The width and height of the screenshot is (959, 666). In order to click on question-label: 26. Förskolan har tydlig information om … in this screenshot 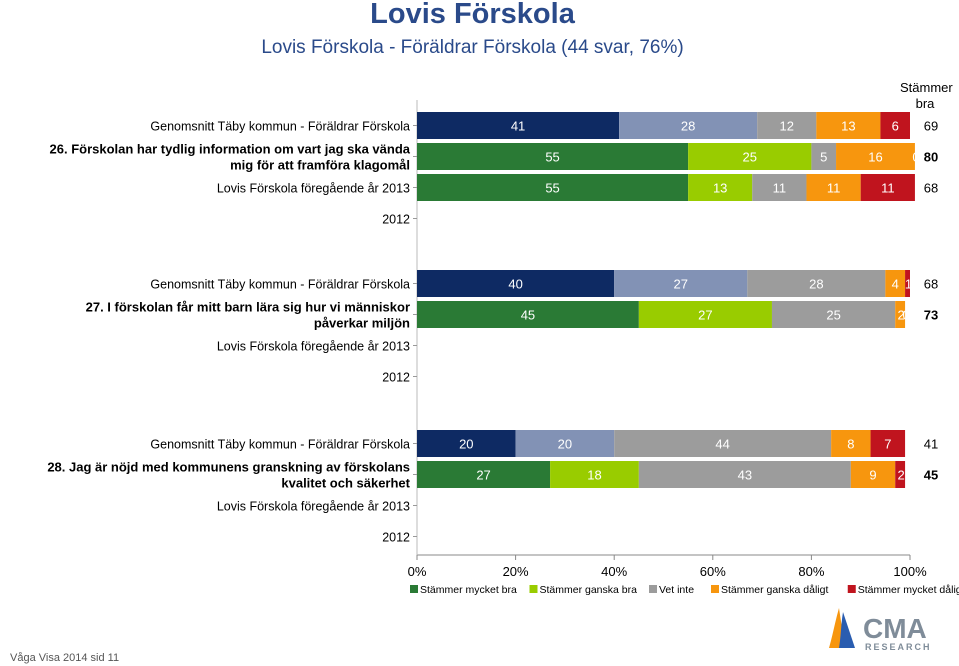, I will do `click(230, 149)`.